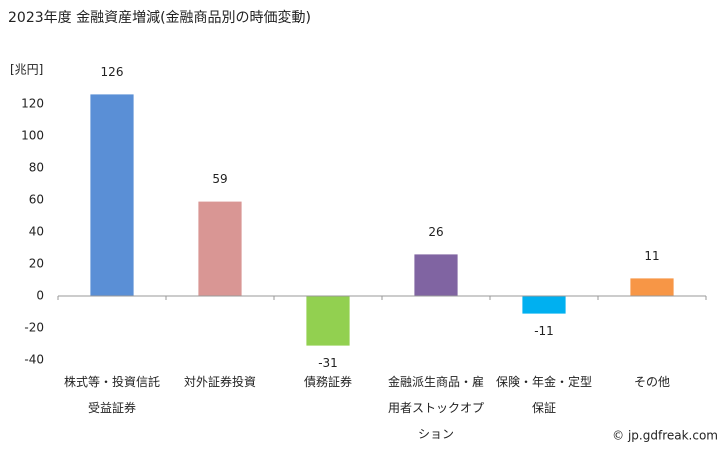 The image size is (728, 450). What do you see at coordinates (544, 394) in the screenshot?
I see `x-tick-label: 保険・年金・定型保証` at bounding box center [544, 394].